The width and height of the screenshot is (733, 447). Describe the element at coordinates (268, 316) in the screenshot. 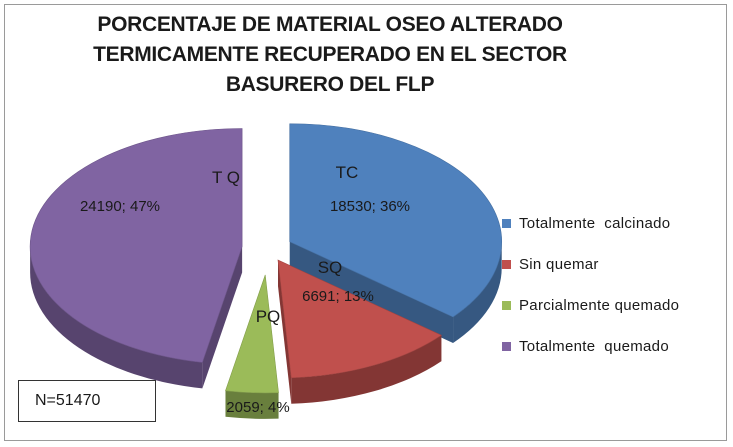

I see `slice-code-pq: PQ` at that location.